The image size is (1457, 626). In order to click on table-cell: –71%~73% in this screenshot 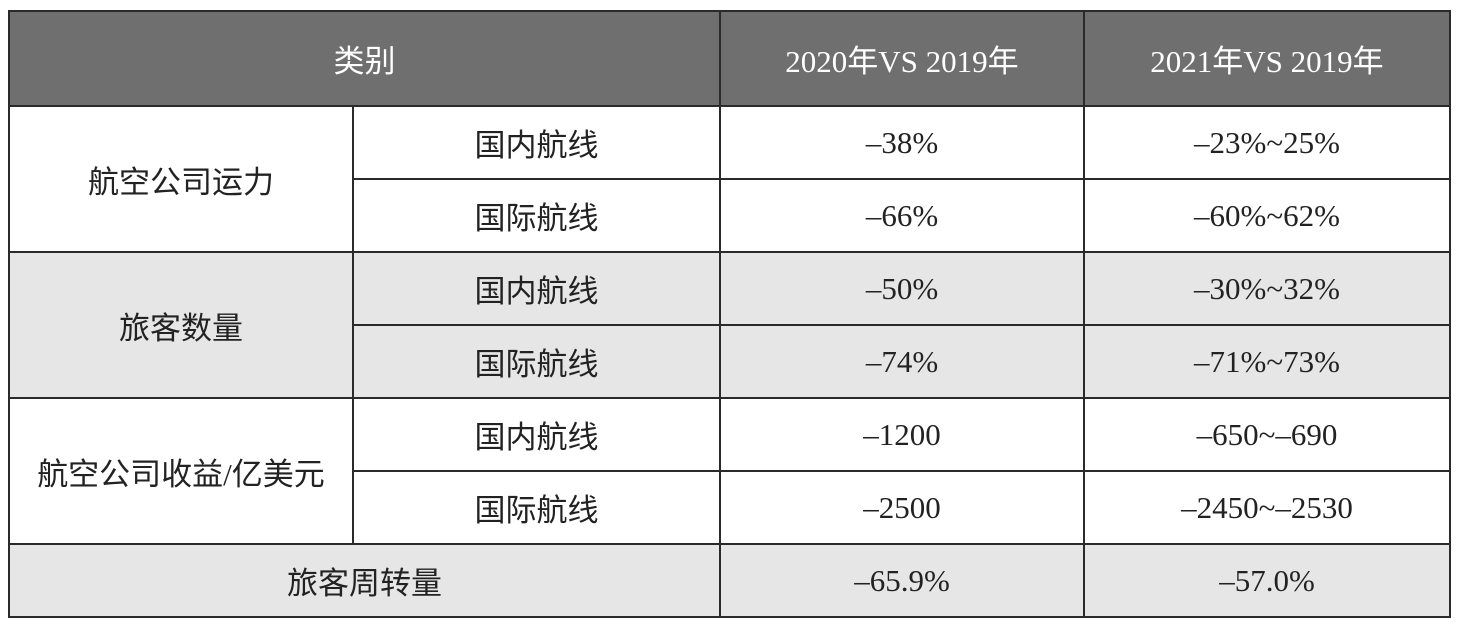, I will do `click(1267, 361)`.